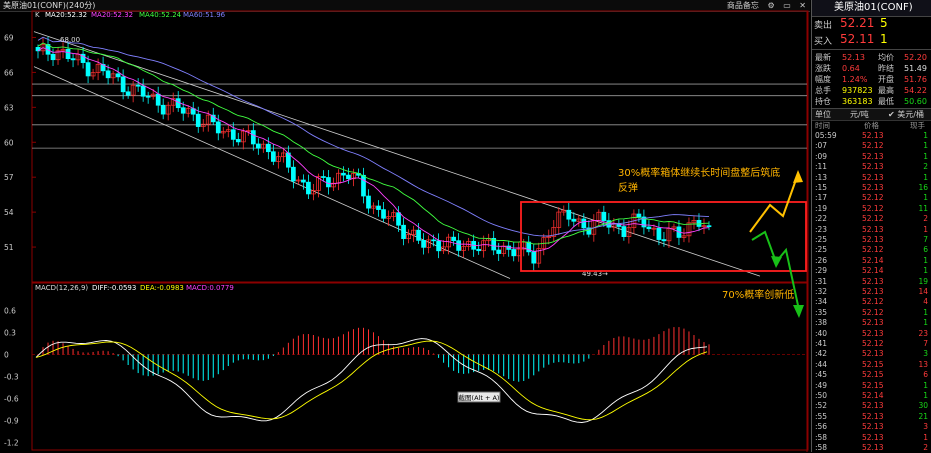  I want to click on screenshot-tooltip, so click(479, 397).